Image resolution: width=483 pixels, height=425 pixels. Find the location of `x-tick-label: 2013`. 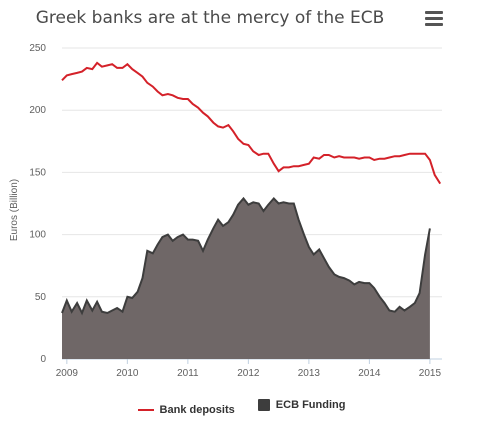

x-tick-label: 2013 is located at coordinates (309, 373).